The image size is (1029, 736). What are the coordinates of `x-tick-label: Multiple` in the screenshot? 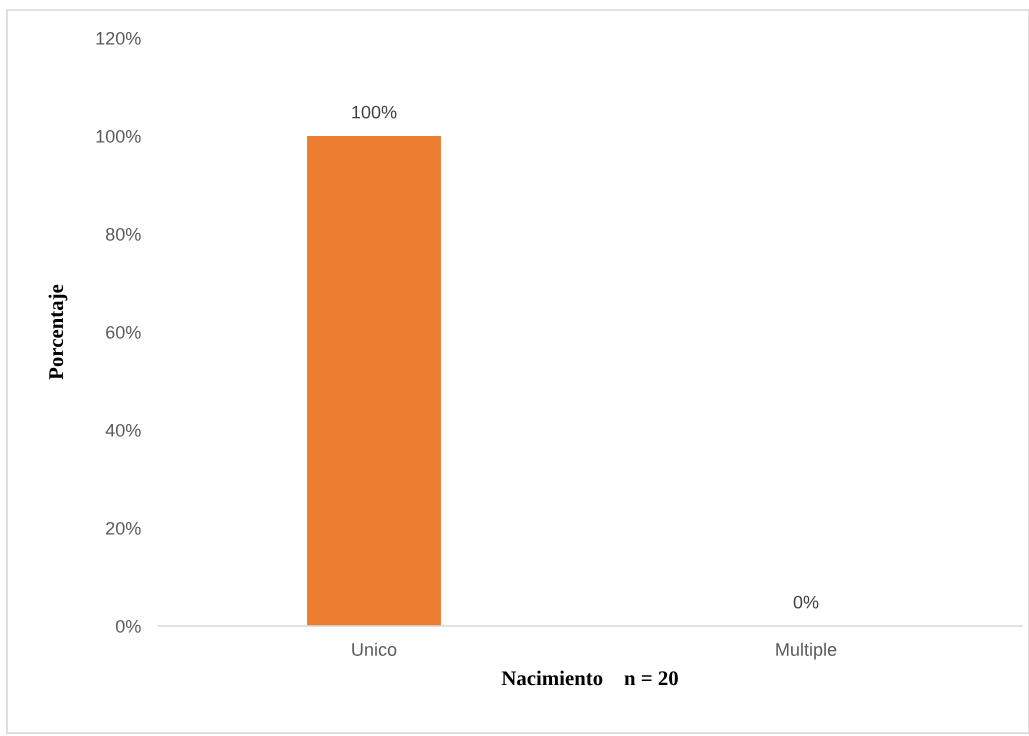 It's located at (806, 651).